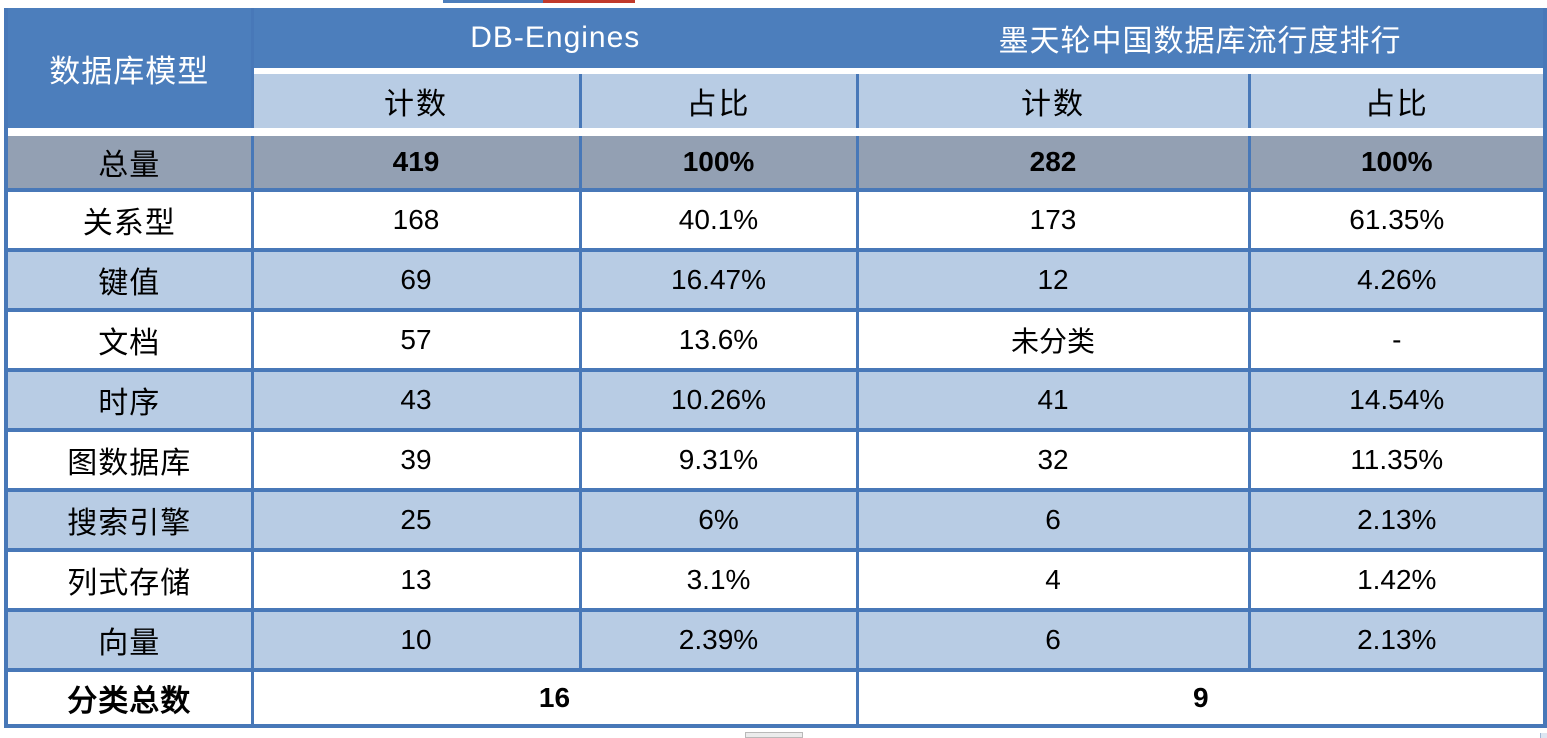 This screenshot has height=738, width=1547. Describe the element at coordinates (1543, 735) in the screenshot. I see `bottom-edge-artifact-corner` at that location.